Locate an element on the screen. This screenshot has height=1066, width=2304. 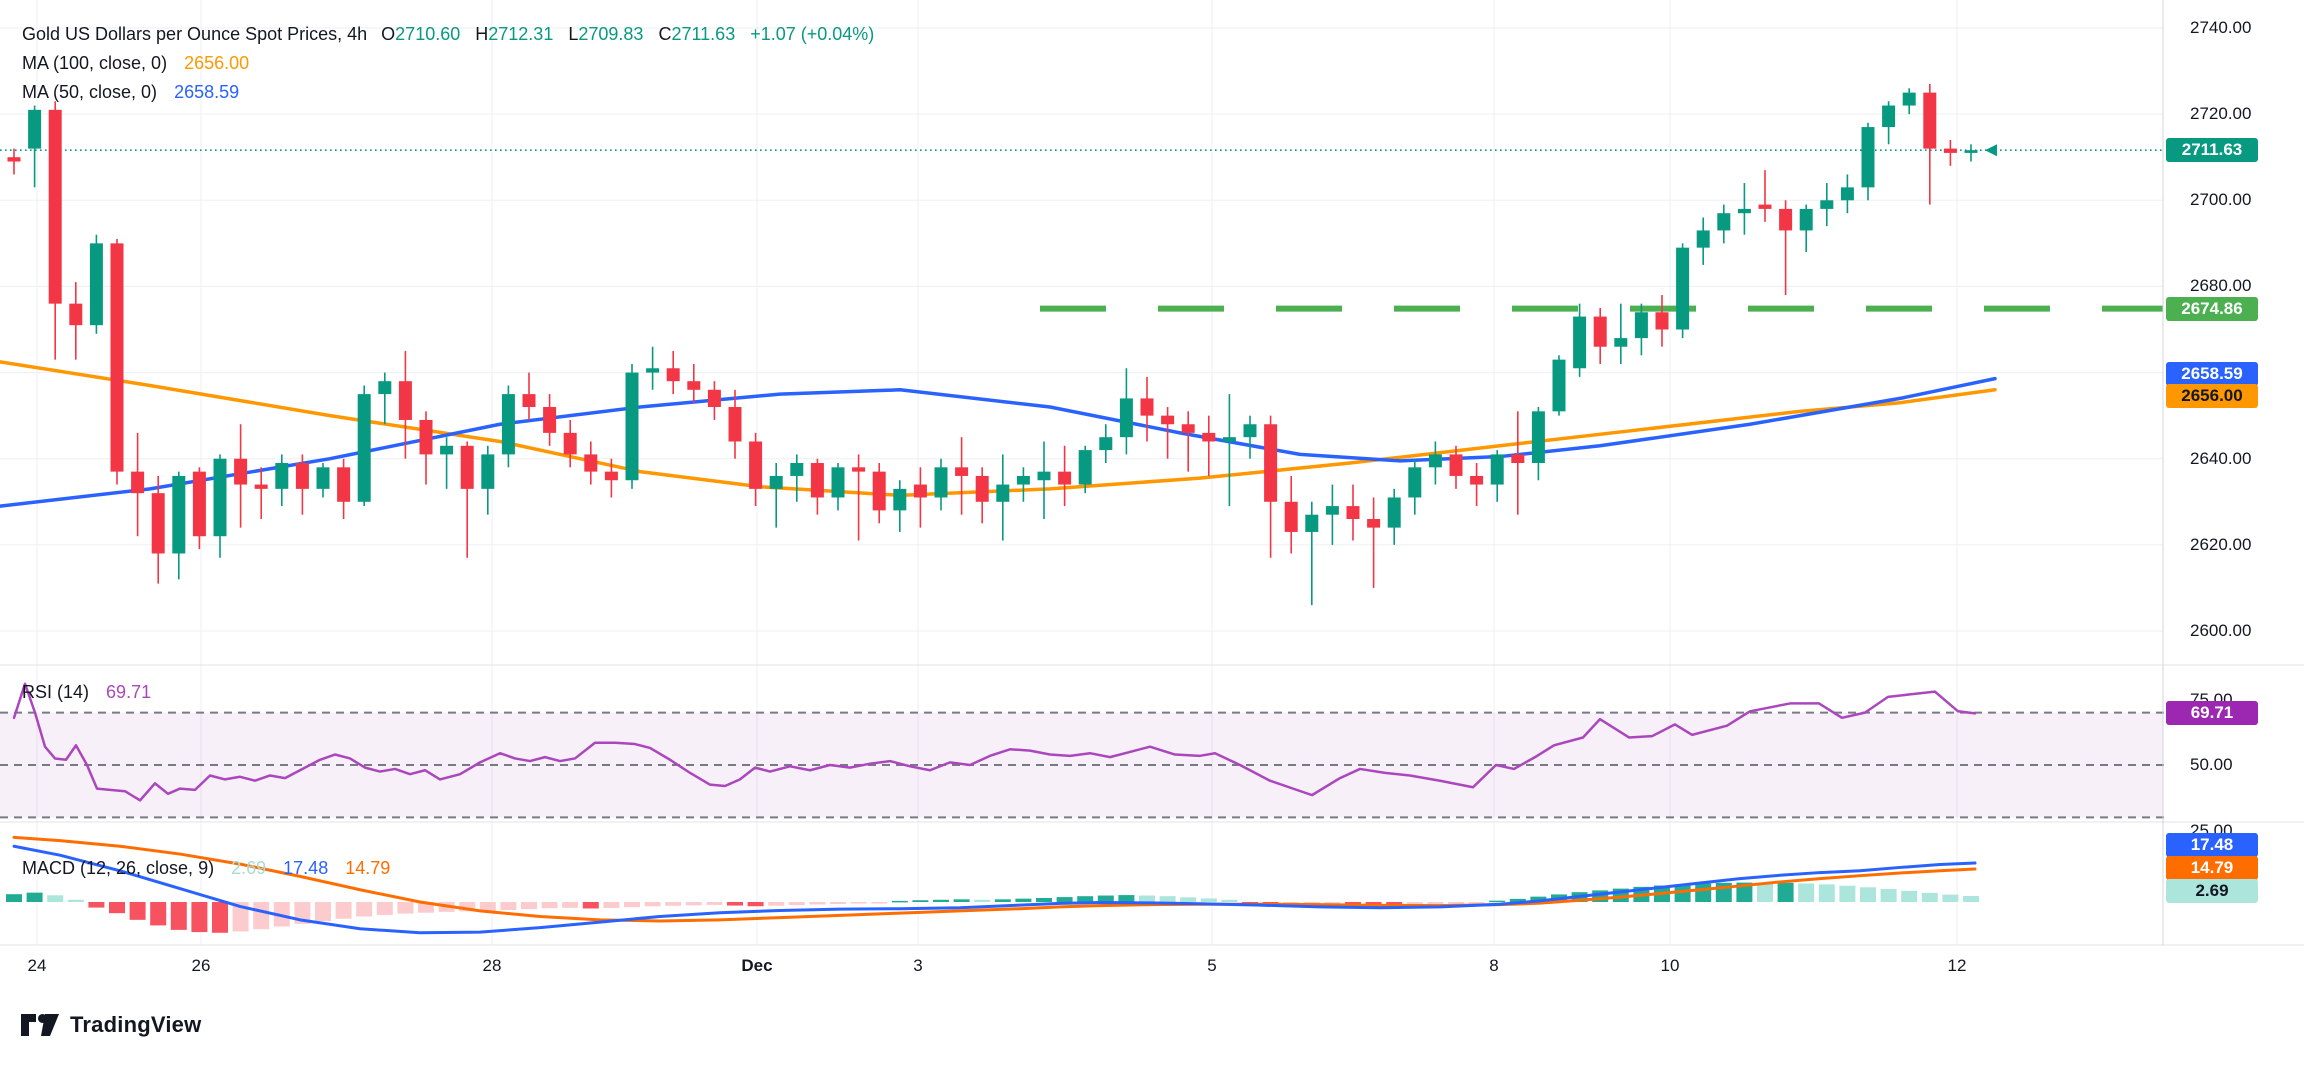
low-value: 2709.83 is located at coordinates (611, 34).